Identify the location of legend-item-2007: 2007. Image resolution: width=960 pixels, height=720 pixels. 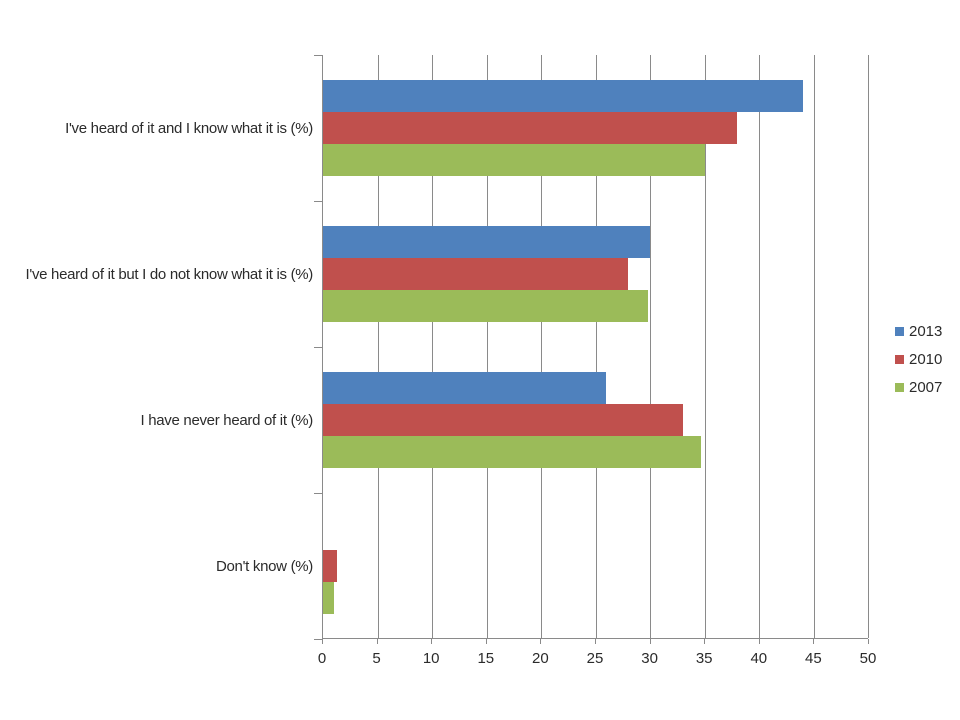
(918, 387).